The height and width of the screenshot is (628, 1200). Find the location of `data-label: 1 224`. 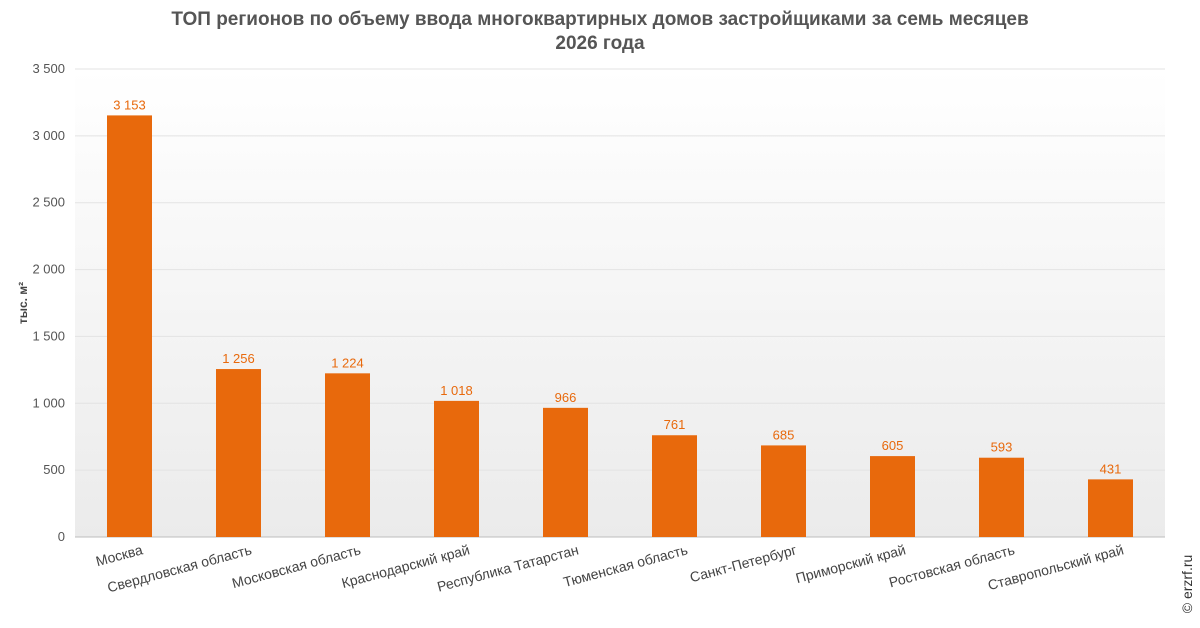

data-label: 1 224 is located at coordinates (347, 362).